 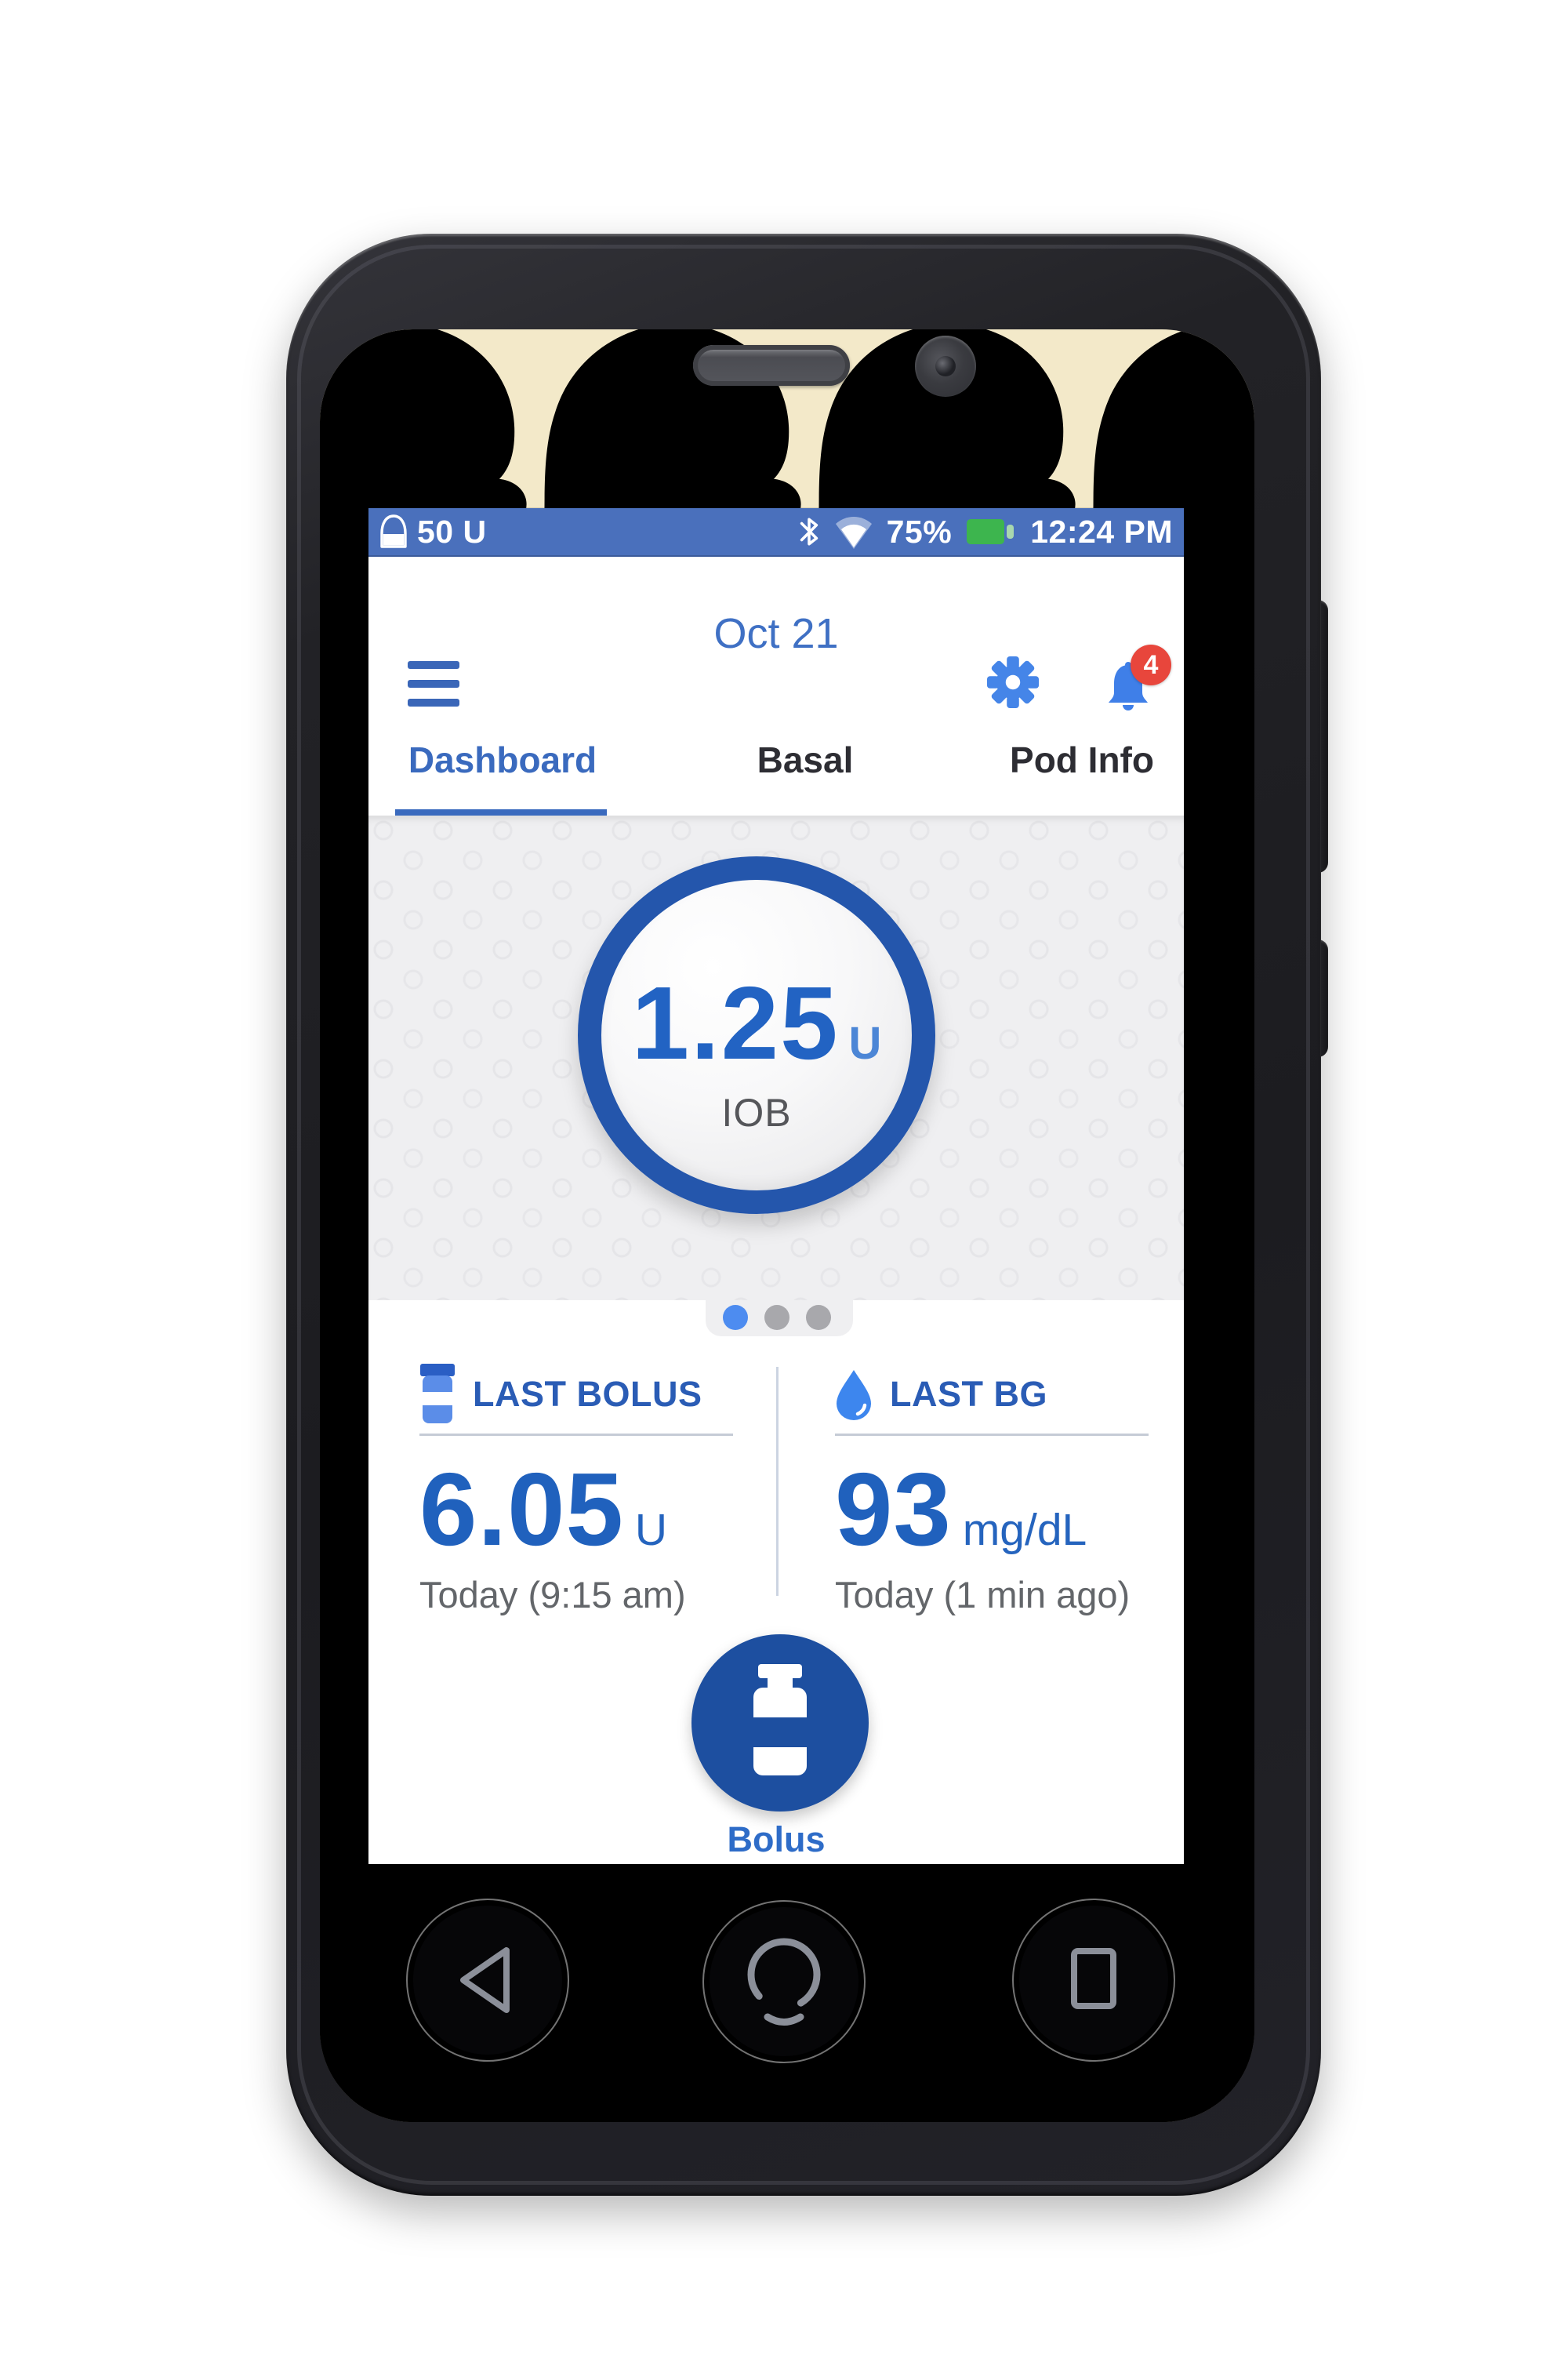 I want to click on blood-drop-icon, so click(x=854, y=1395).